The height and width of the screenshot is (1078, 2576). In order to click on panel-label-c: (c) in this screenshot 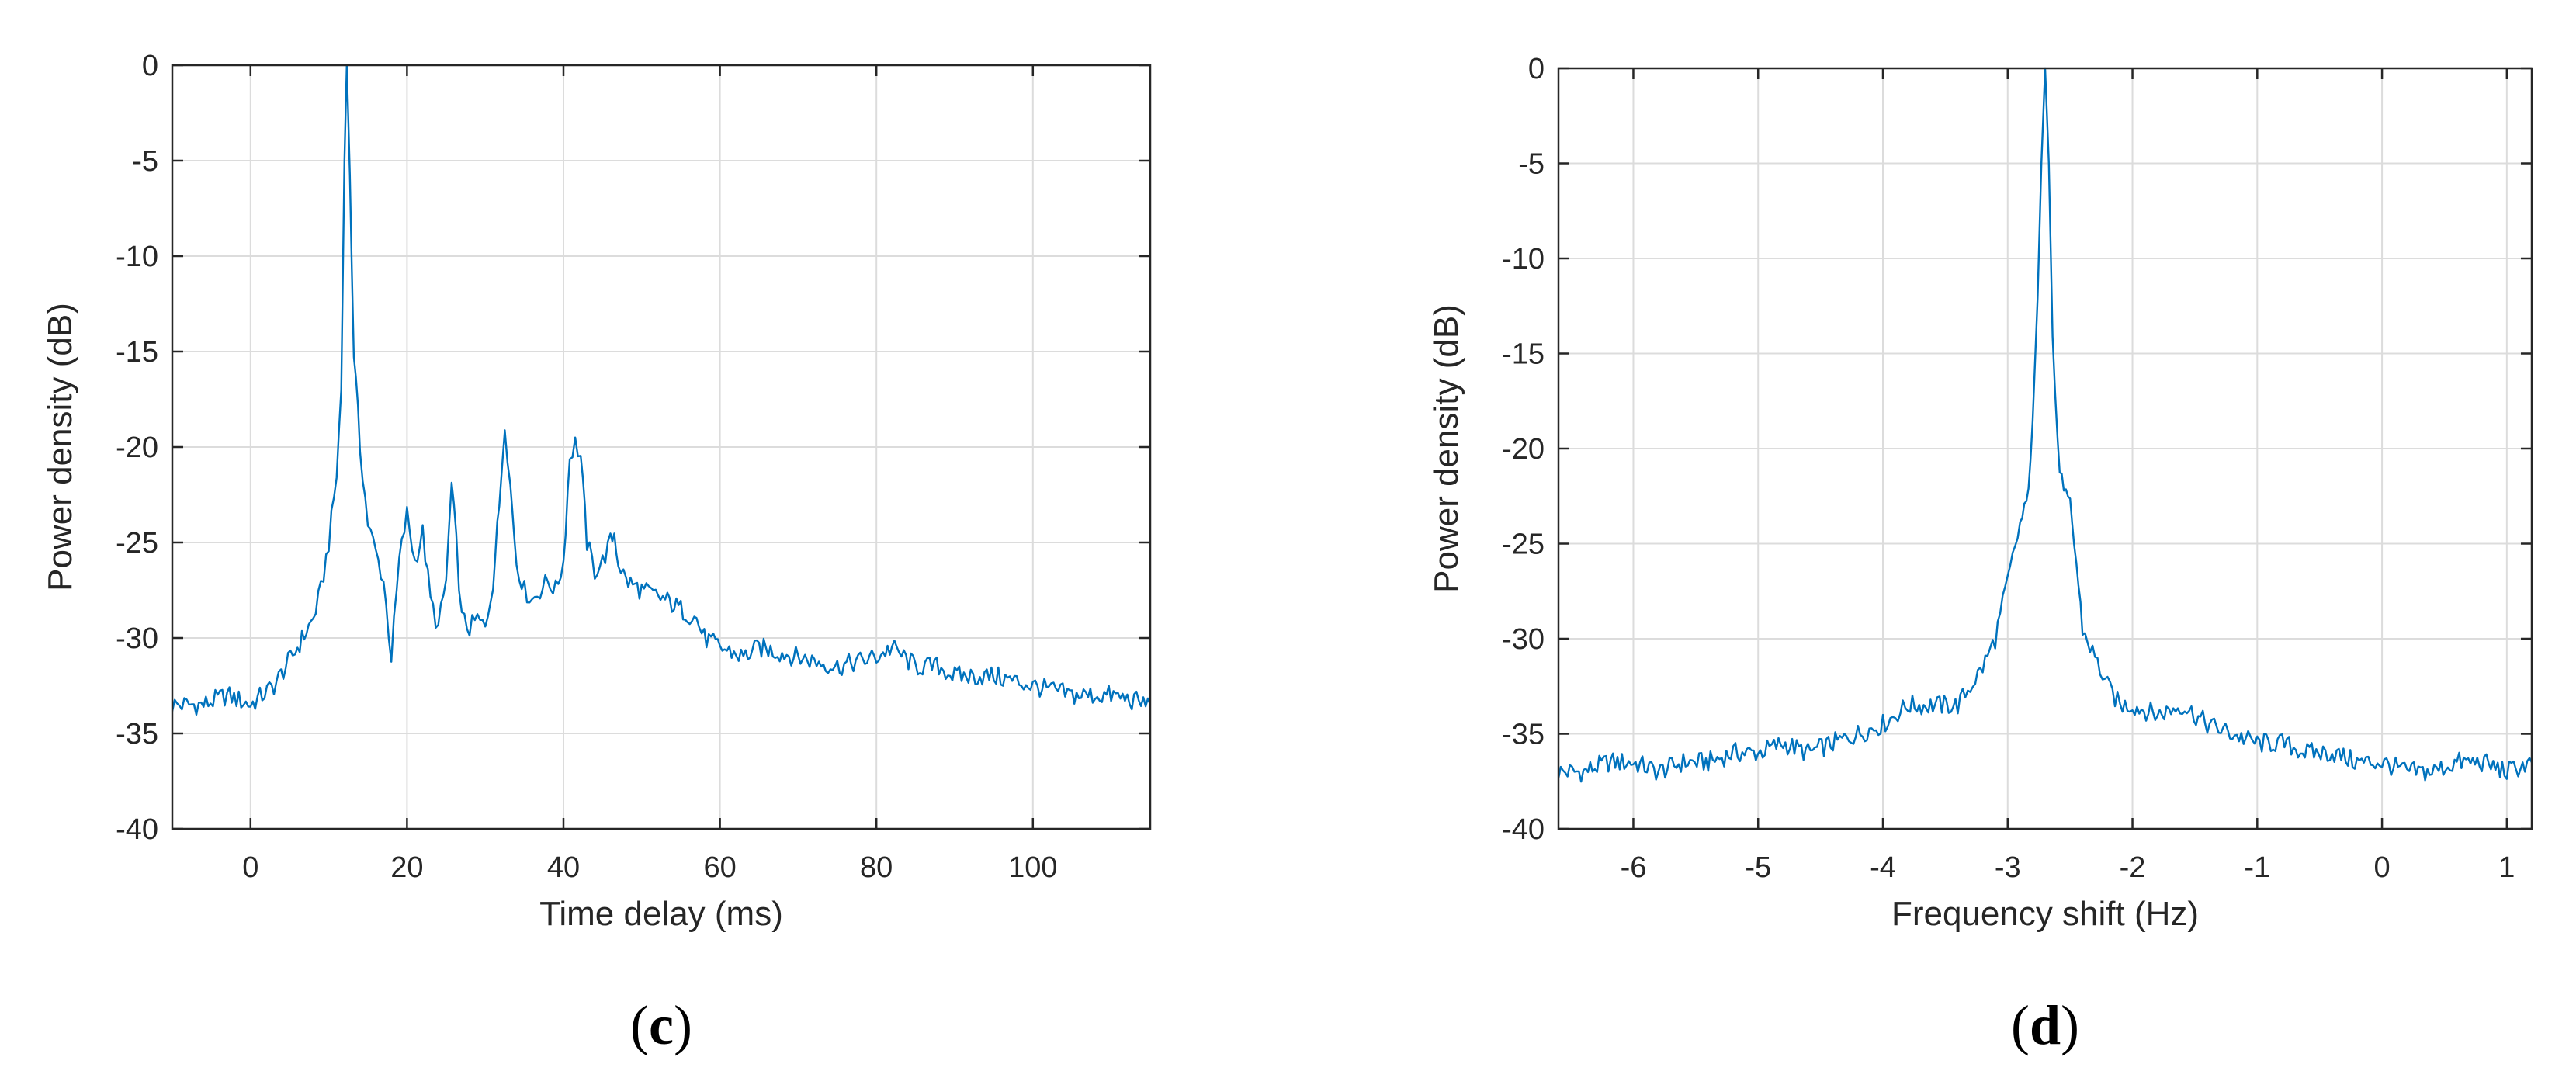, I will do `click(661, 1025)`.